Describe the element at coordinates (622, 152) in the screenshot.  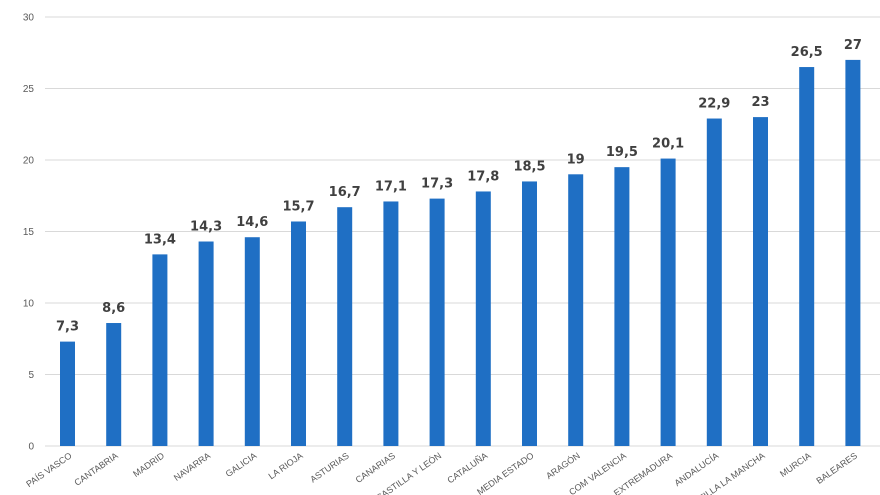
I see `data-label: 19,5` at that location.